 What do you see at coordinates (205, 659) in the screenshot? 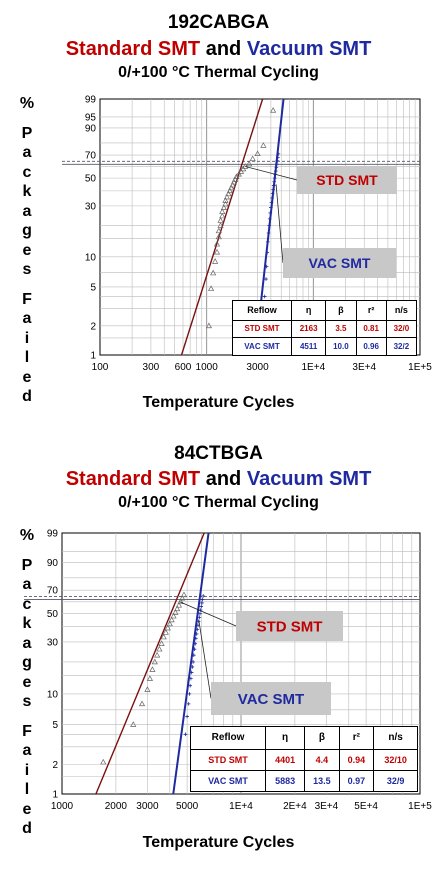
I see `chart2-callout-leader-vac` at bounding box center [205, 659].